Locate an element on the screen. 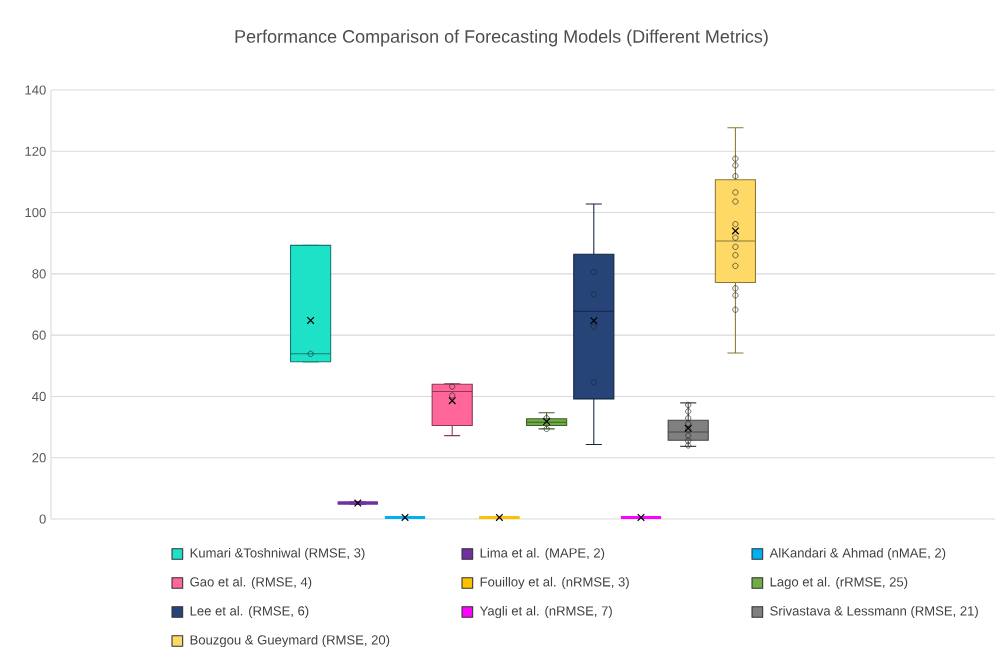  legend-label: Srivastava & Lessmann (RMSE, 21) is located at coordinates (874, 612).